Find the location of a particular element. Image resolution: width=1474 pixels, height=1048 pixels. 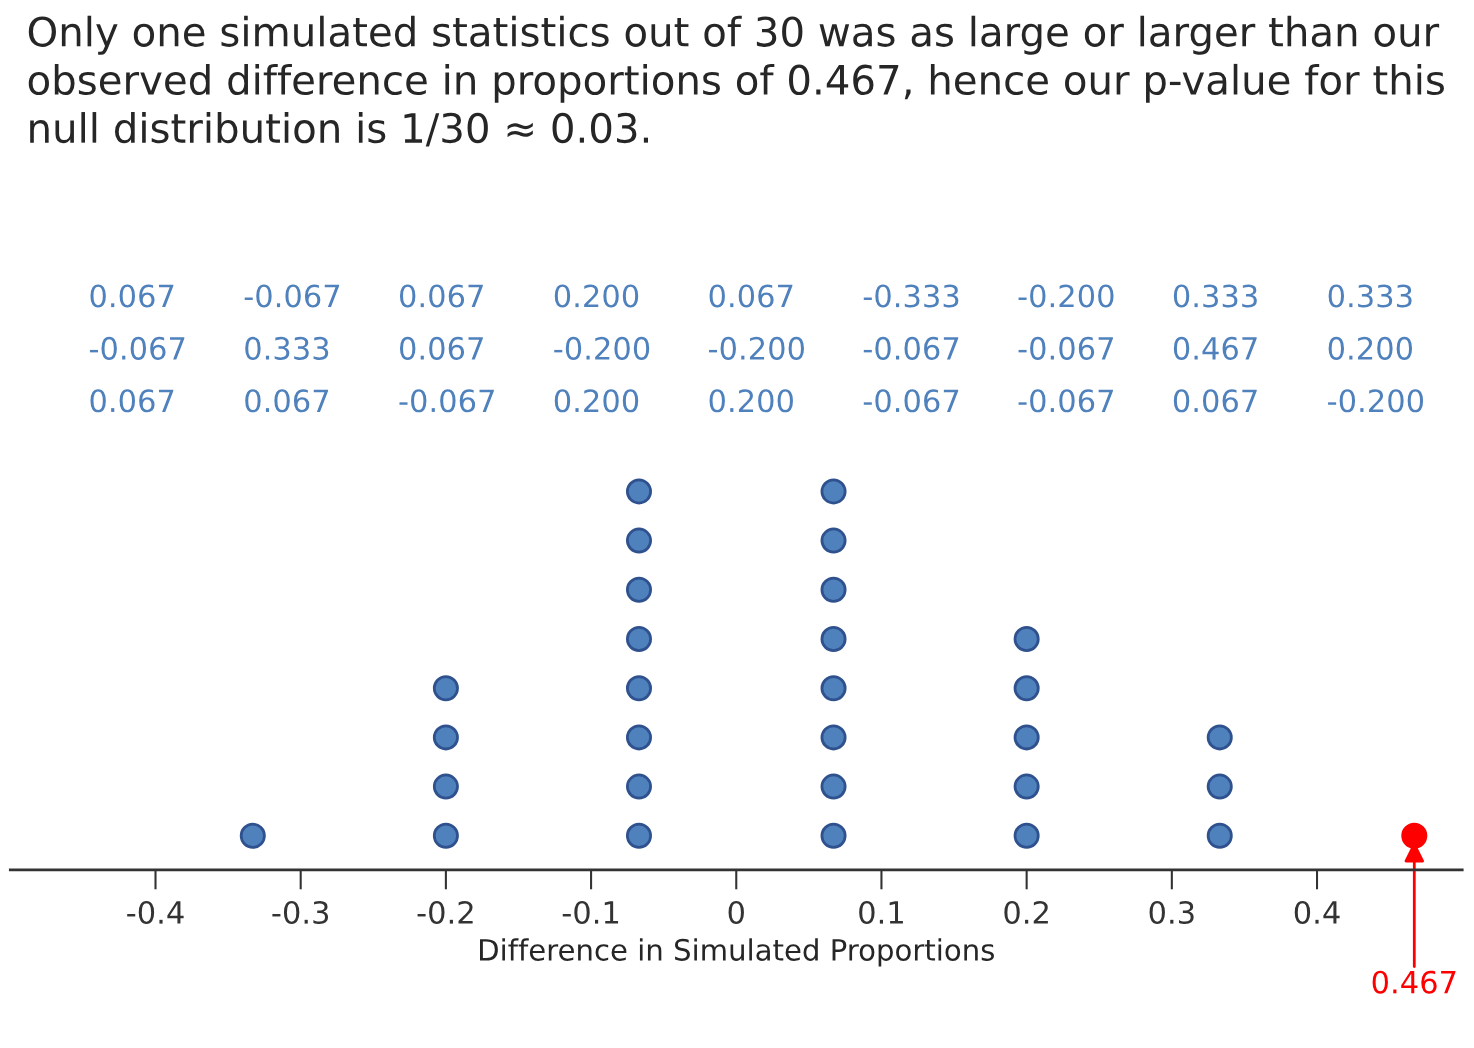

x-tick-label: -0.3 is located at coordinates (300, 912).